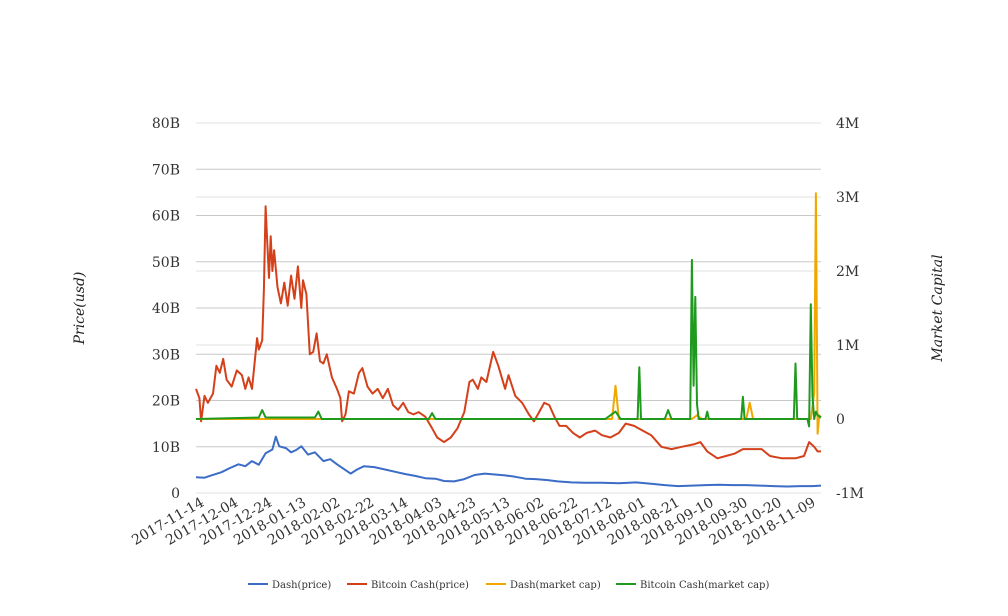  What do you see at coordinates (704, 585) in the screenshot?
I see `legend-label: Bitcoin Cash(market cap)` at bounding box center [704, 585].